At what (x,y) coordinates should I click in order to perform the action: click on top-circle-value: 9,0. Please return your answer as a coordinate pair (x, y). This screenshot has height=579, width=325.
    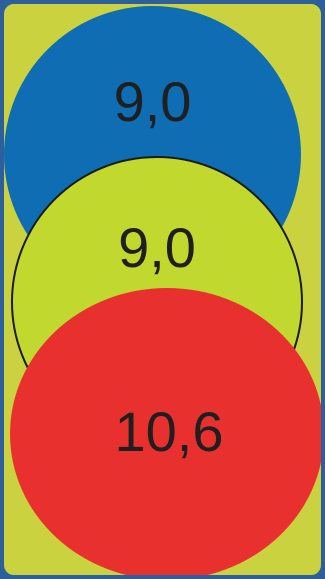
    Looking at the image, I should click on (152, 101).